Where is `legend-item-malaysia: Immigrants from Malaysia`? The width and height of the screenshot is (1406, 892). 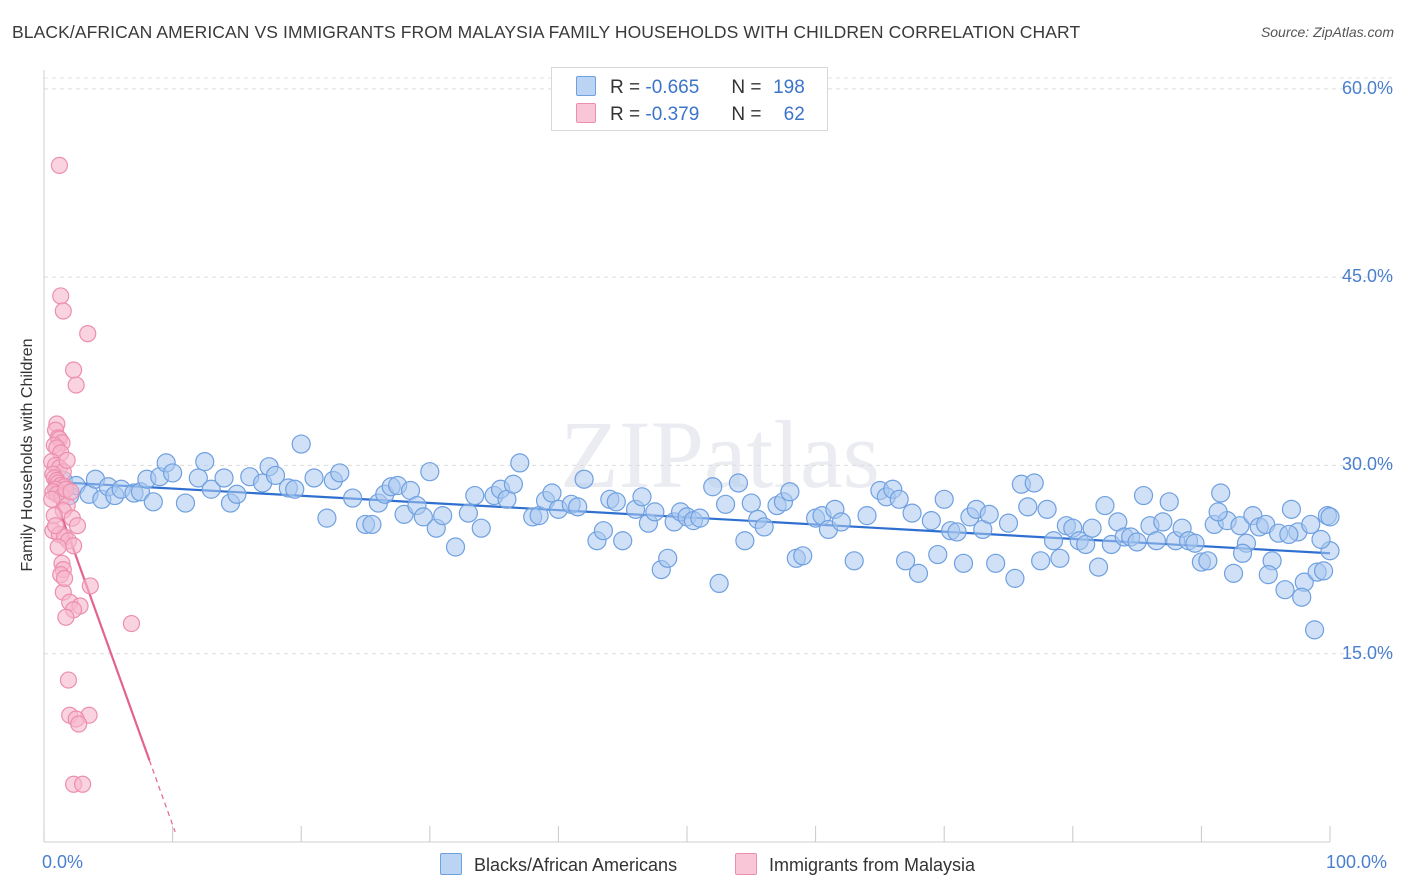 legend-item-malaysia: Immigrants from Malaysia is located at coordinates (855, 864).